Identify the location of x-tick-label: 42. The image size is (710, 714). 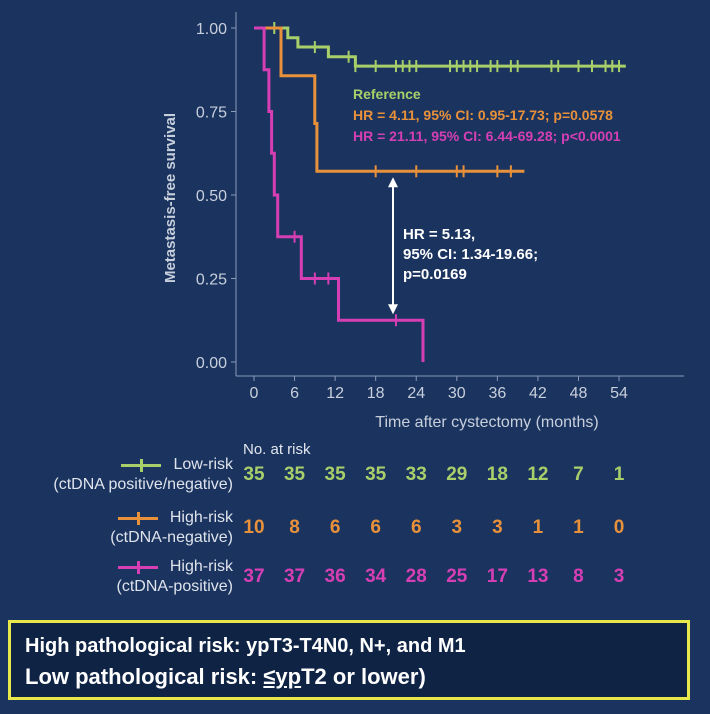
(538, 393).